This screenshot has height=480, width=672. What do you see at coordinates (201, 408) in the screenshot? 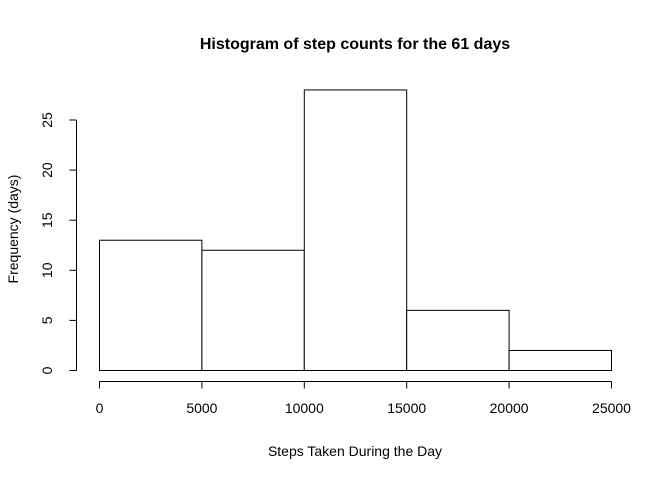
I see `x-tick-label-1: 5000` at bounding box center [201, 408].